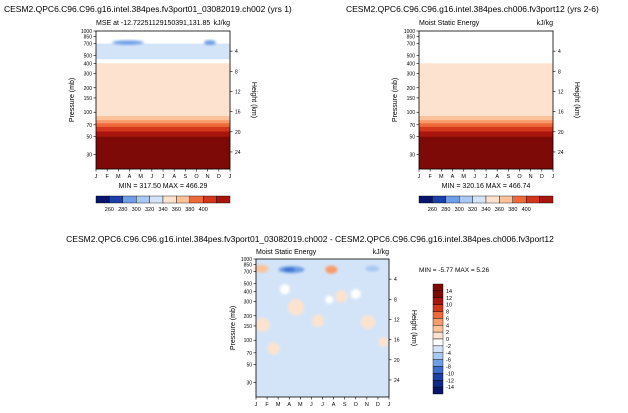  Describe the element at coordinates (449, 306) in the screenshot. I see `colorbar-label: 10` at that location.